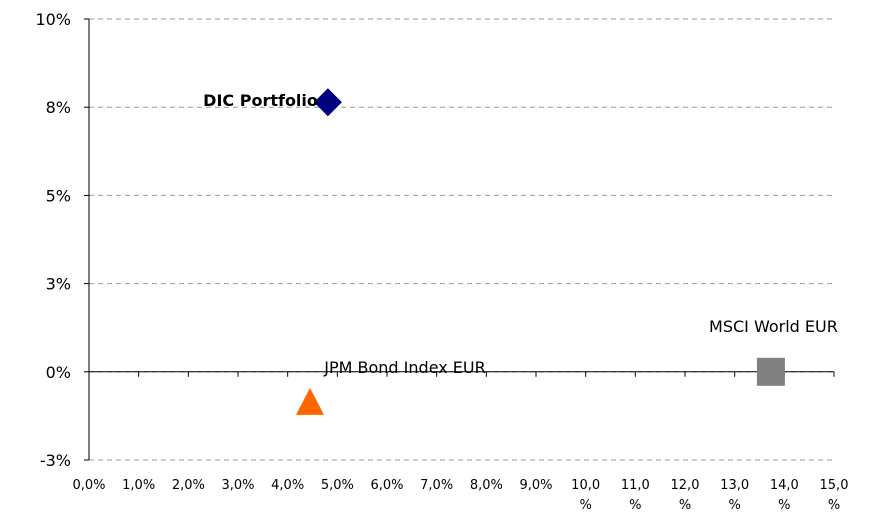  I want to click on y-tick-label: 0%, so click(58, 372).